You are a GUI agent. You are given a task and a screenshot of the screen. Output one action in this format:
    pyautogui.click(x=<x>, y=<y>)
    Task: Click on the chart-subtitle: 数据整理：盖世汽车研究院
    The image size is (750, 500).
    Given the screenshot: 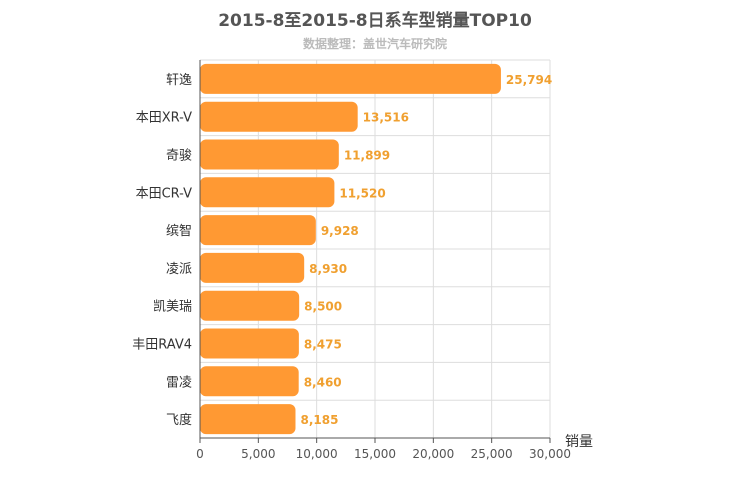 What is the action you would take?
    pyautogui.click(x=374, y=44)
    